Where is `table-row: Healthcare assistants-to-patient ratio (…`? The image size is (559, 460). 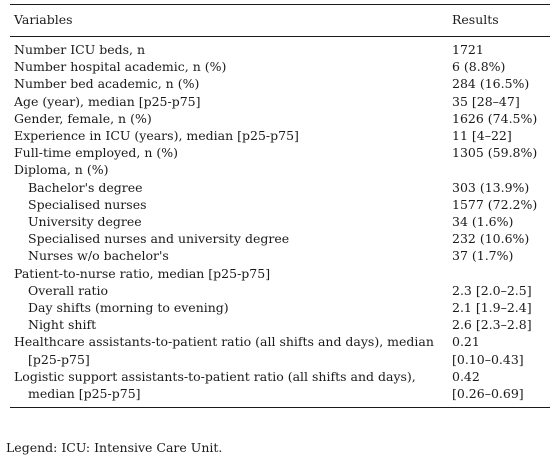
table-row: Healthcare assistants-to-patient ratio (… is located at coordinates (280, 341).